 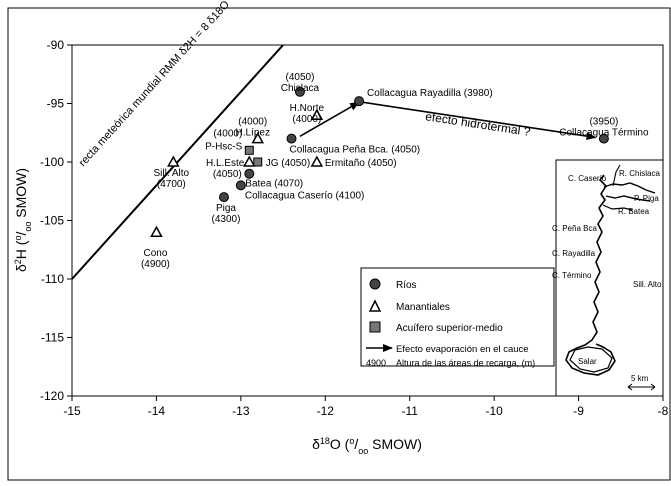 I want to click on y-axis-title: δ2H (o/oo SMOW), so click(x=23, y=220).